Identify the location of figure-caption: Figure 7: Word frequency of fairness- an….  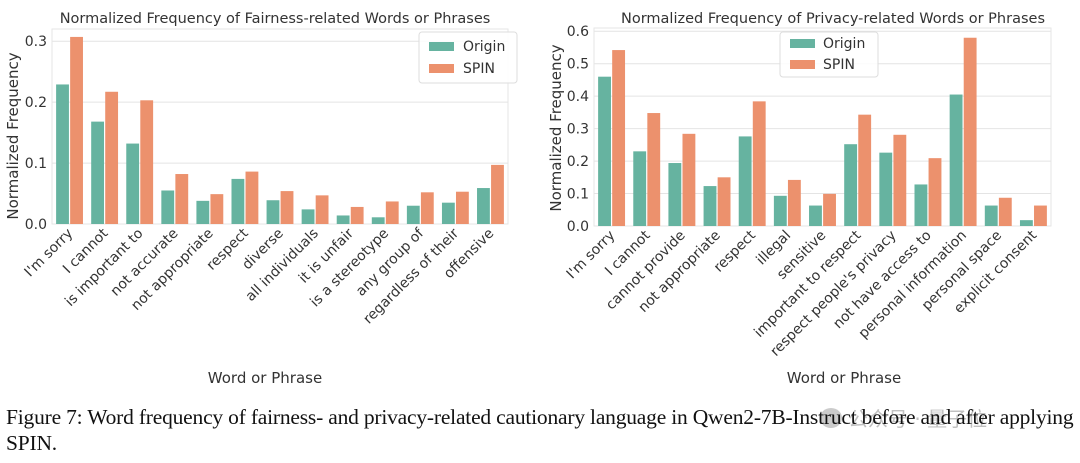
(540, 430).